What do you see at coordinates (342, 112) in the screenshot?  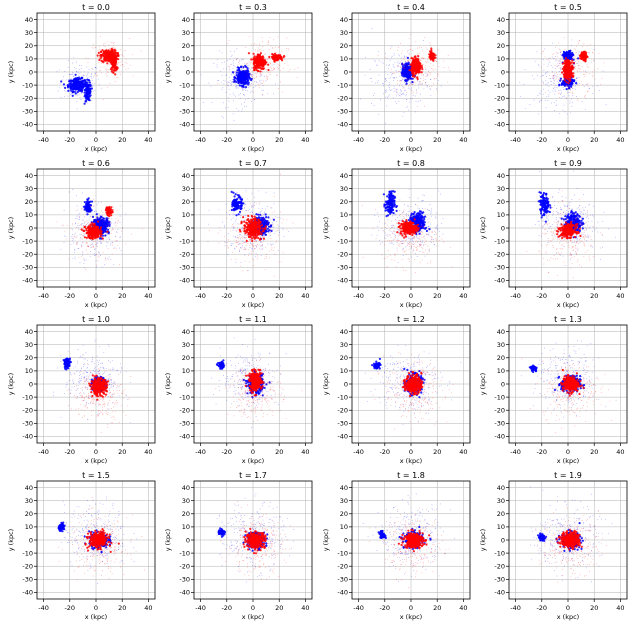 I see `y-tick-label: -30` at bounding box center [342, 112].